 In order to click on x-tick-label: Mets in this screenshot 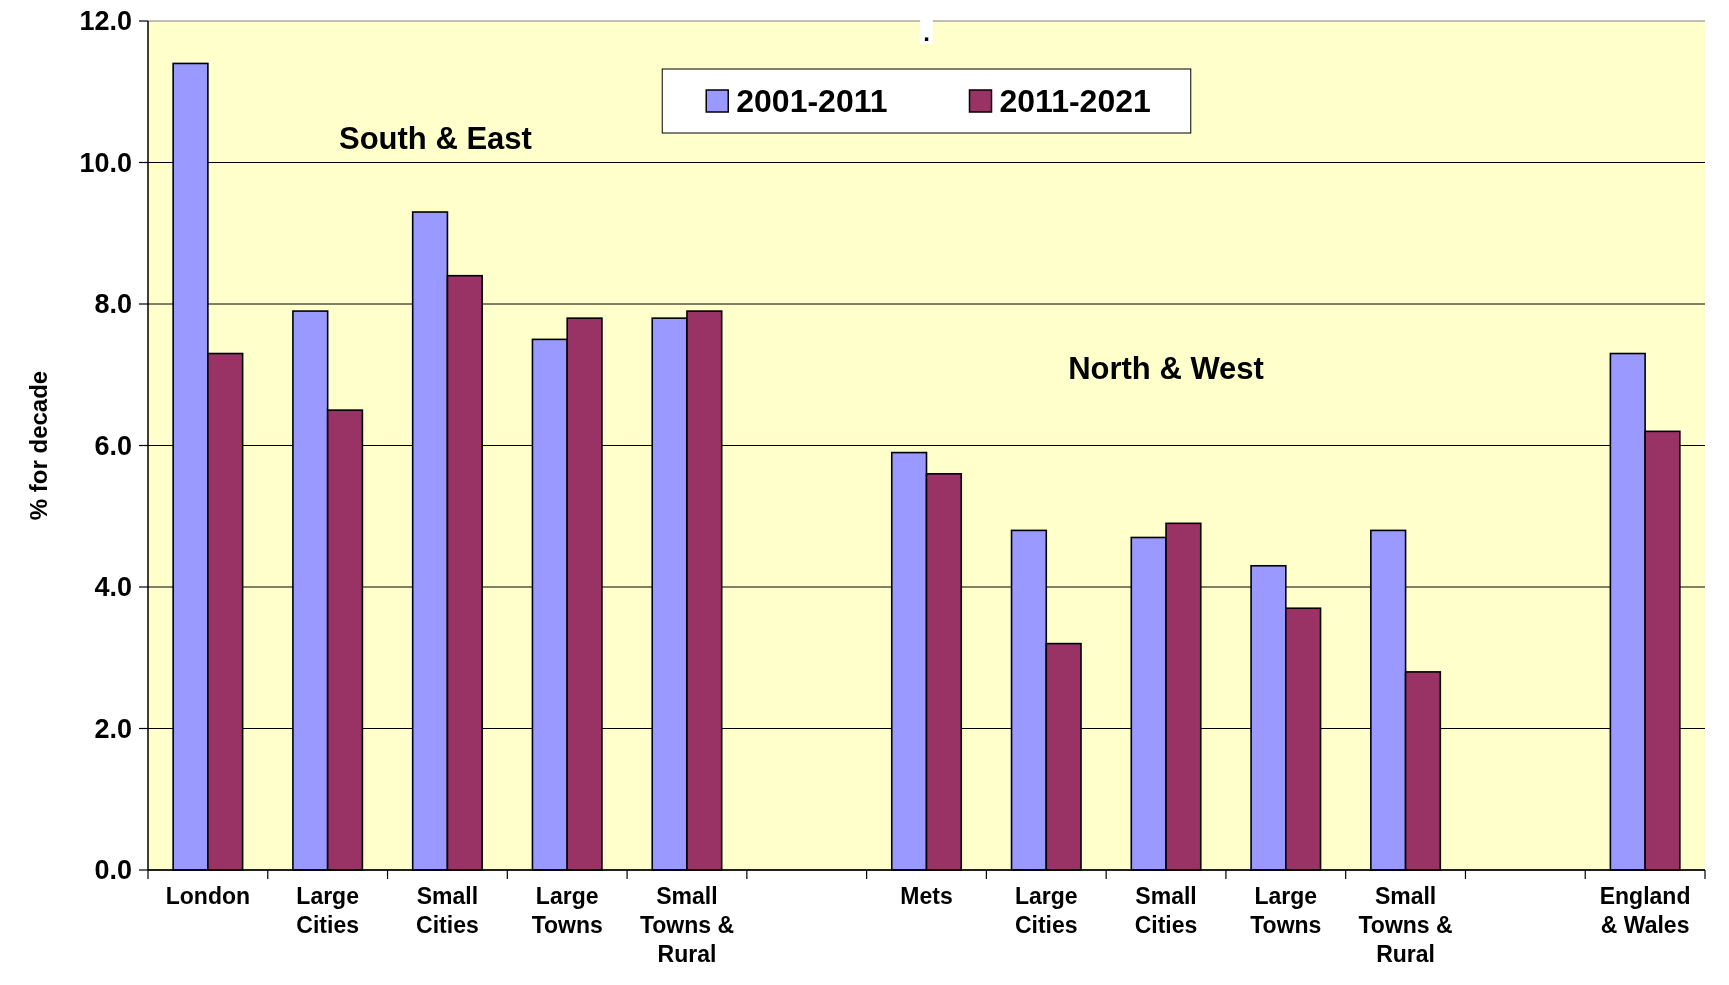, I will do `click(926, 896)`.